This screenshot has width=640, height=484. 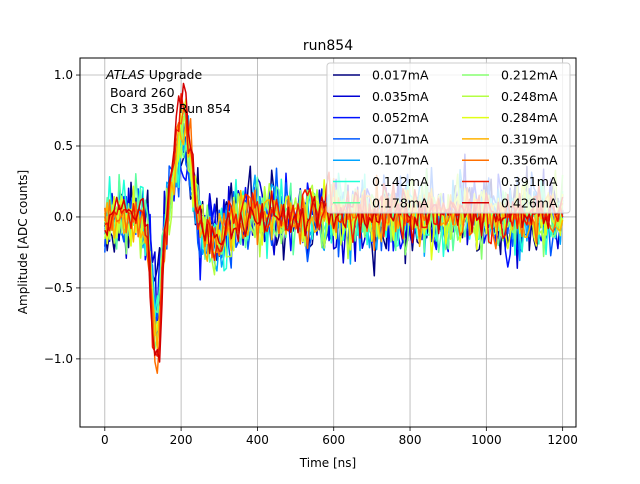 What do you see at coordinates (23, 242) in the screenshot?
I see `y-axis-label: Amplitude [ADC counts]` at bounding box center [23, 242].